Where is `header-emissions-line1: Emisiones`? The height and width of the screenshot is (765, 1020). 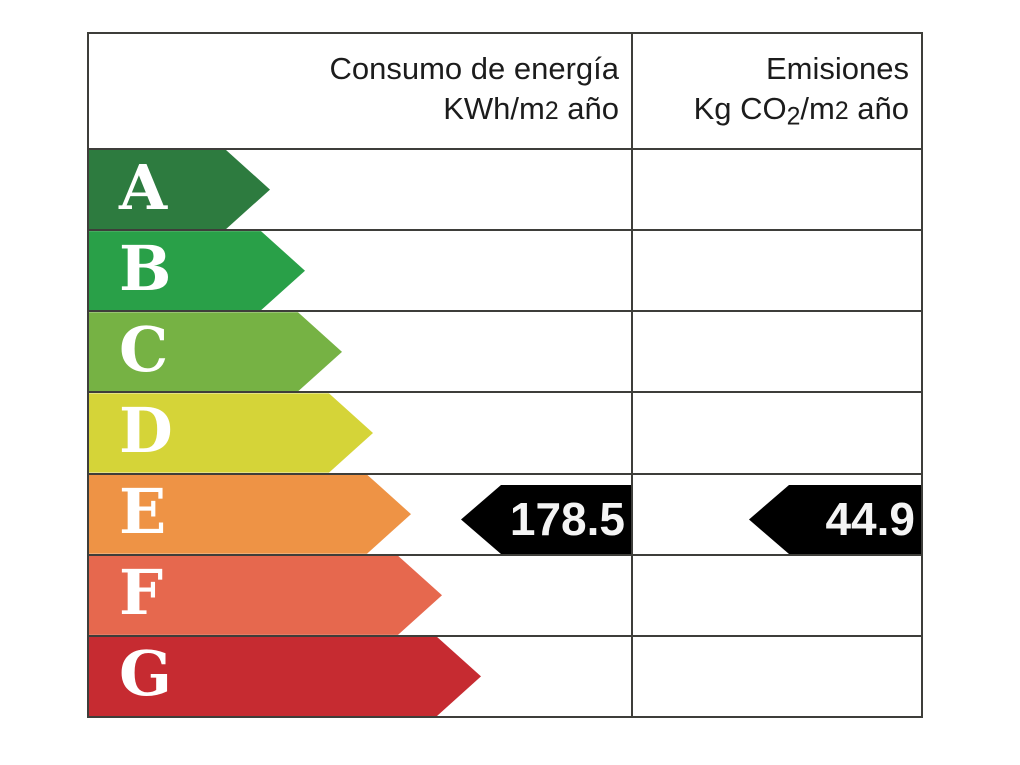 header-emissions-line1: Emisiones is located at coordinates (837, 68).